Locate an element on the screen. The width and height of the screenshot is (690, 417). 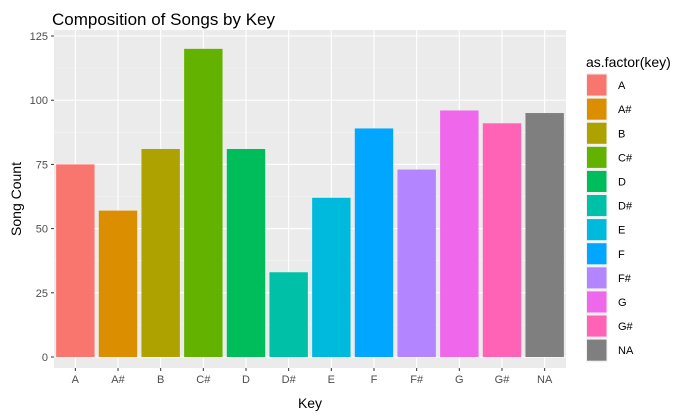
y-tick-label: 50 is located at coordinates (42, 230).